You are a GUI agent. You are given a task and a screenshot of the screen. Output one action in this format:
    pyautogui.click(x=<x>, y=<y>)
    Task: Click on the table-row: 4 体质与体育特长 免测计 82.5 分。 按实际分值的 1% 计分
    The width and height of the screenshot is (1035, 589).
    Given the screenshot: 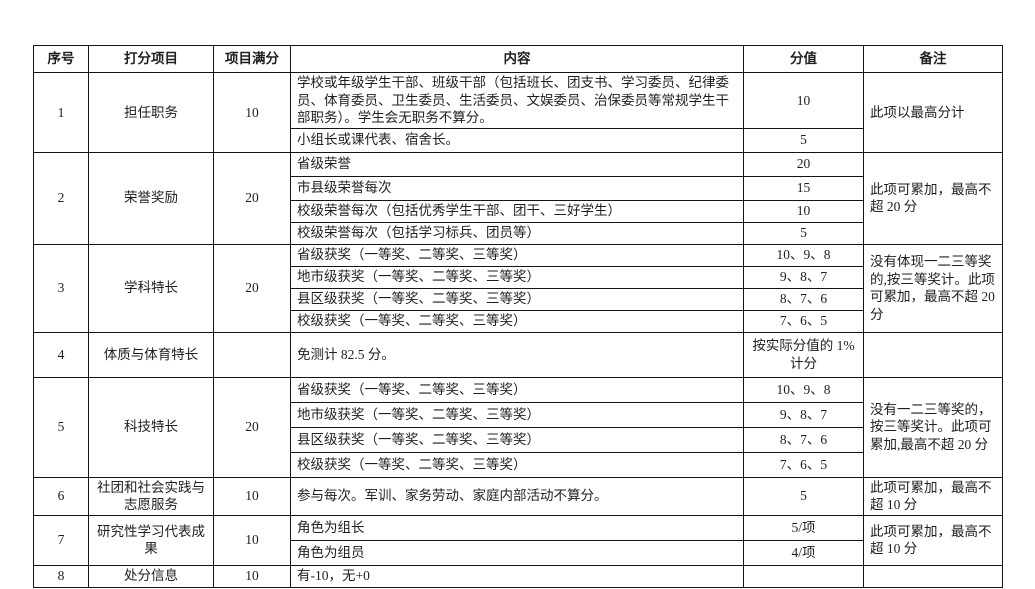 What is the action you would take?
    pyautogui.click(x=518, y=354)
    